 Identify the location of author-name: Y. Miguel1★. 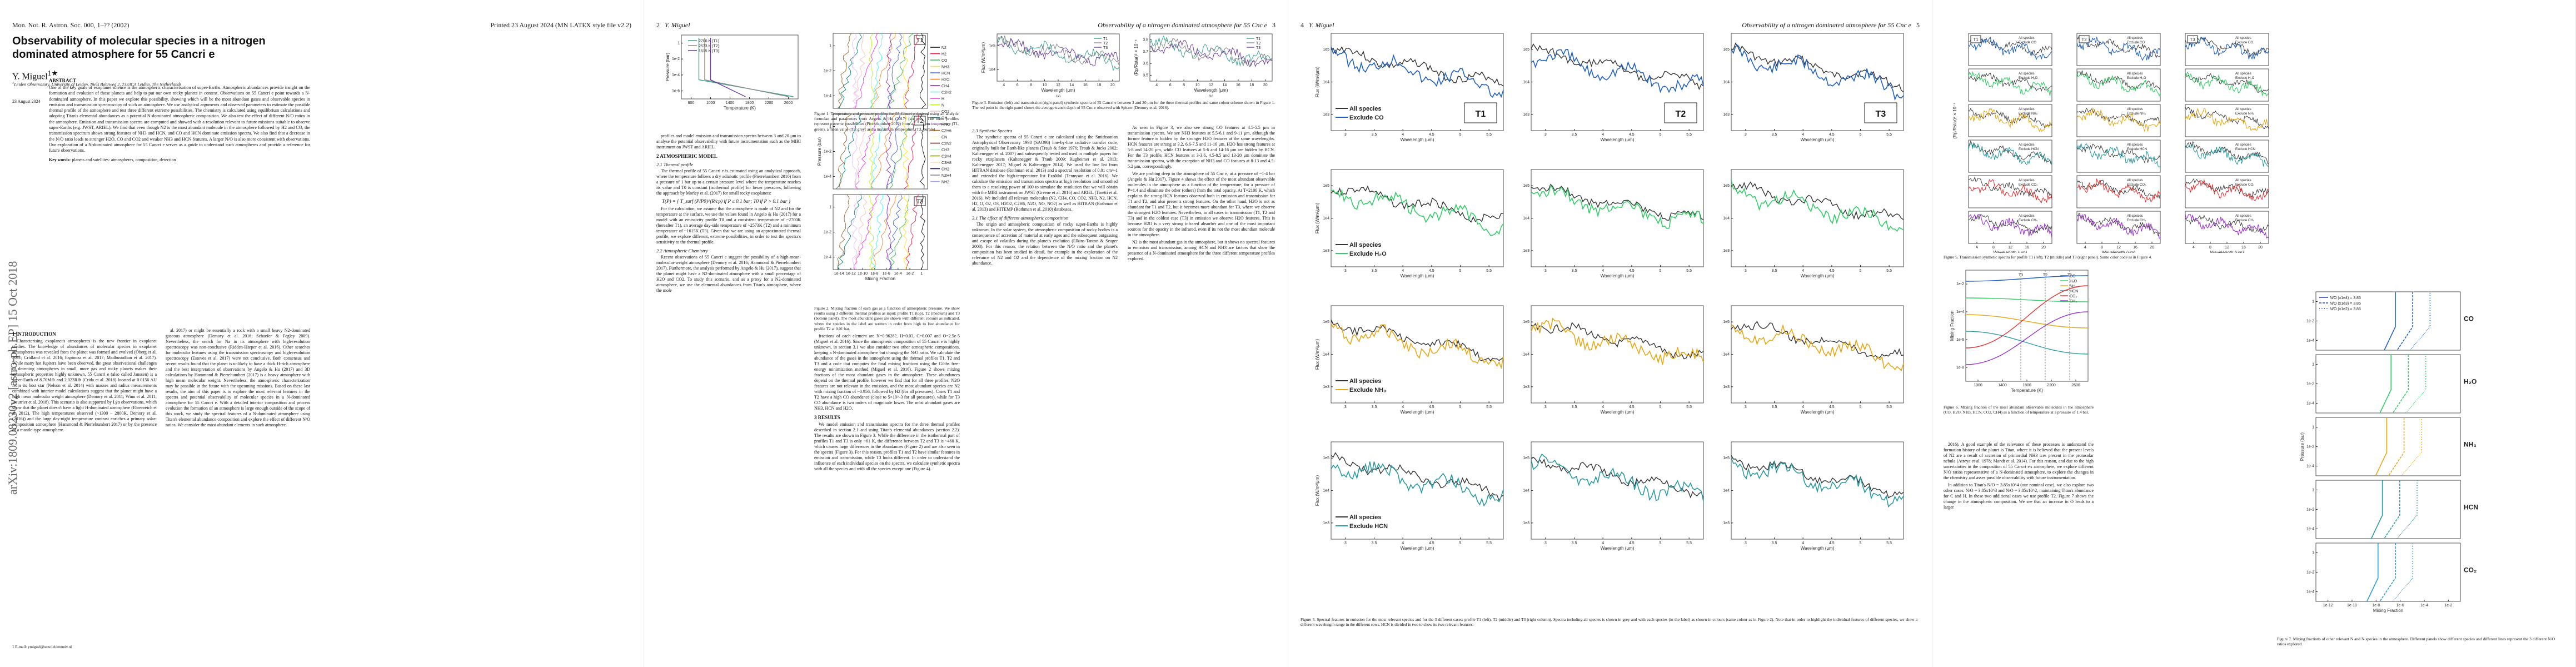
(35, 75).